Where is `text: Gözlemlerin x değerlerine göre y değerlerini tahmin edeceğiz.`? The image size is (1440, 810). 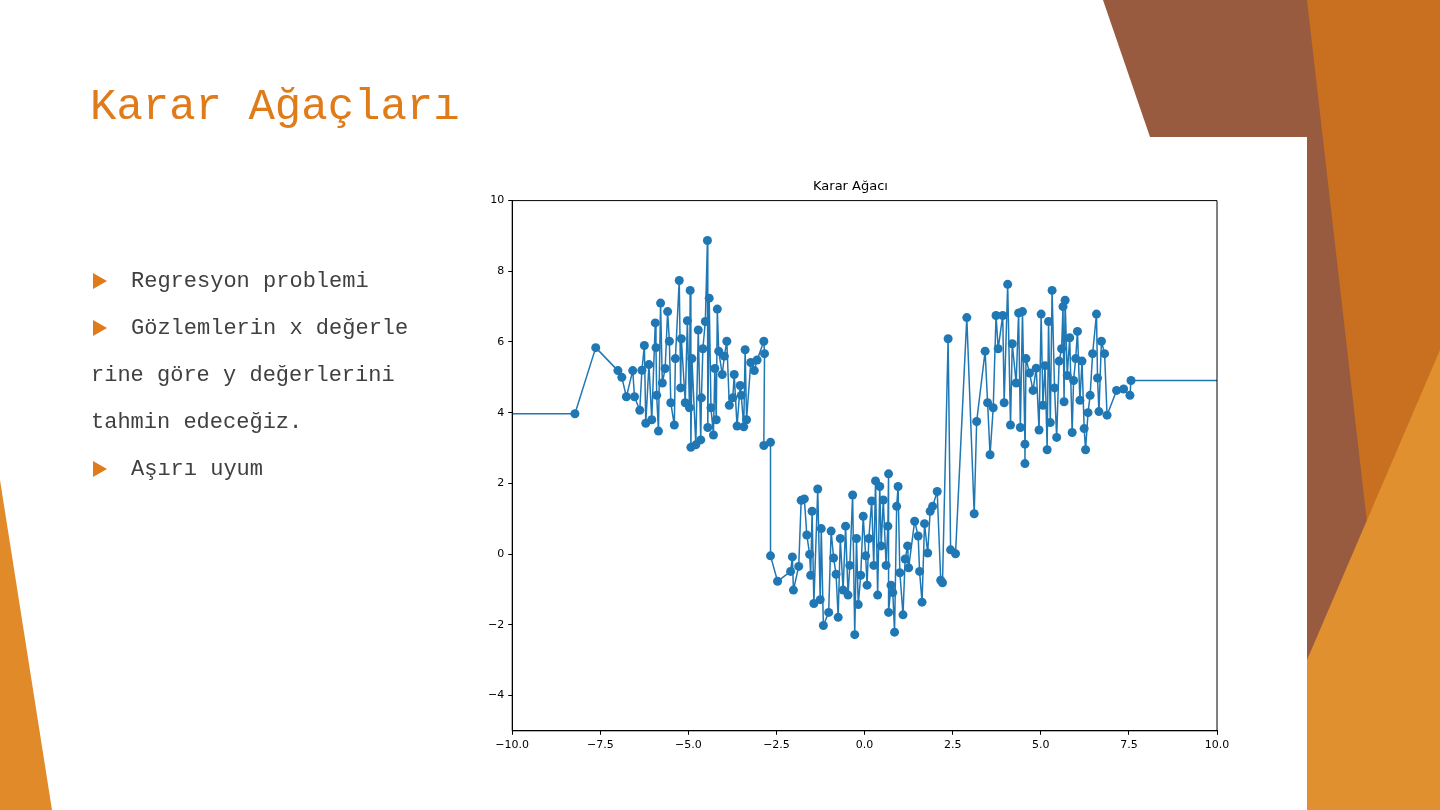
text: Gözlemlerin x değerlerine göre y değerlerini tahmin edeceğiz. is located at coordinates (250, 376).